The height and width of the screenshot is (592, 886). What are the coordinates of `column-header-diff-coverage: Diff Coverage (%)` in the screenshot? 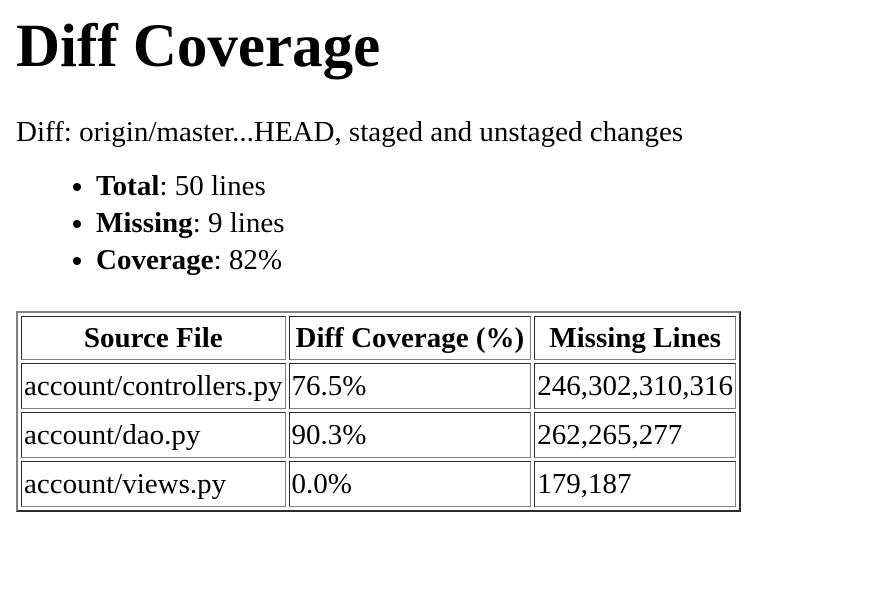 It's located at (410, 337).